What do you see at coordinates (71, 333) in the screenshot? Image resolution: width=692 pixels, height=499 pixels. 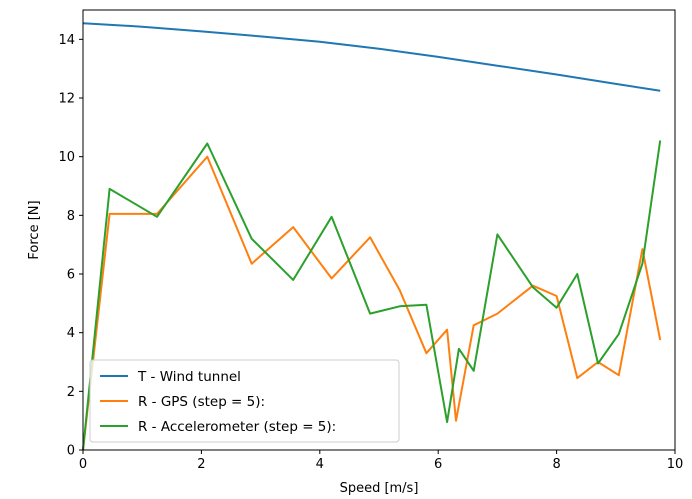 I see `y-tick-label: 4` at bounding box center [71, 333].